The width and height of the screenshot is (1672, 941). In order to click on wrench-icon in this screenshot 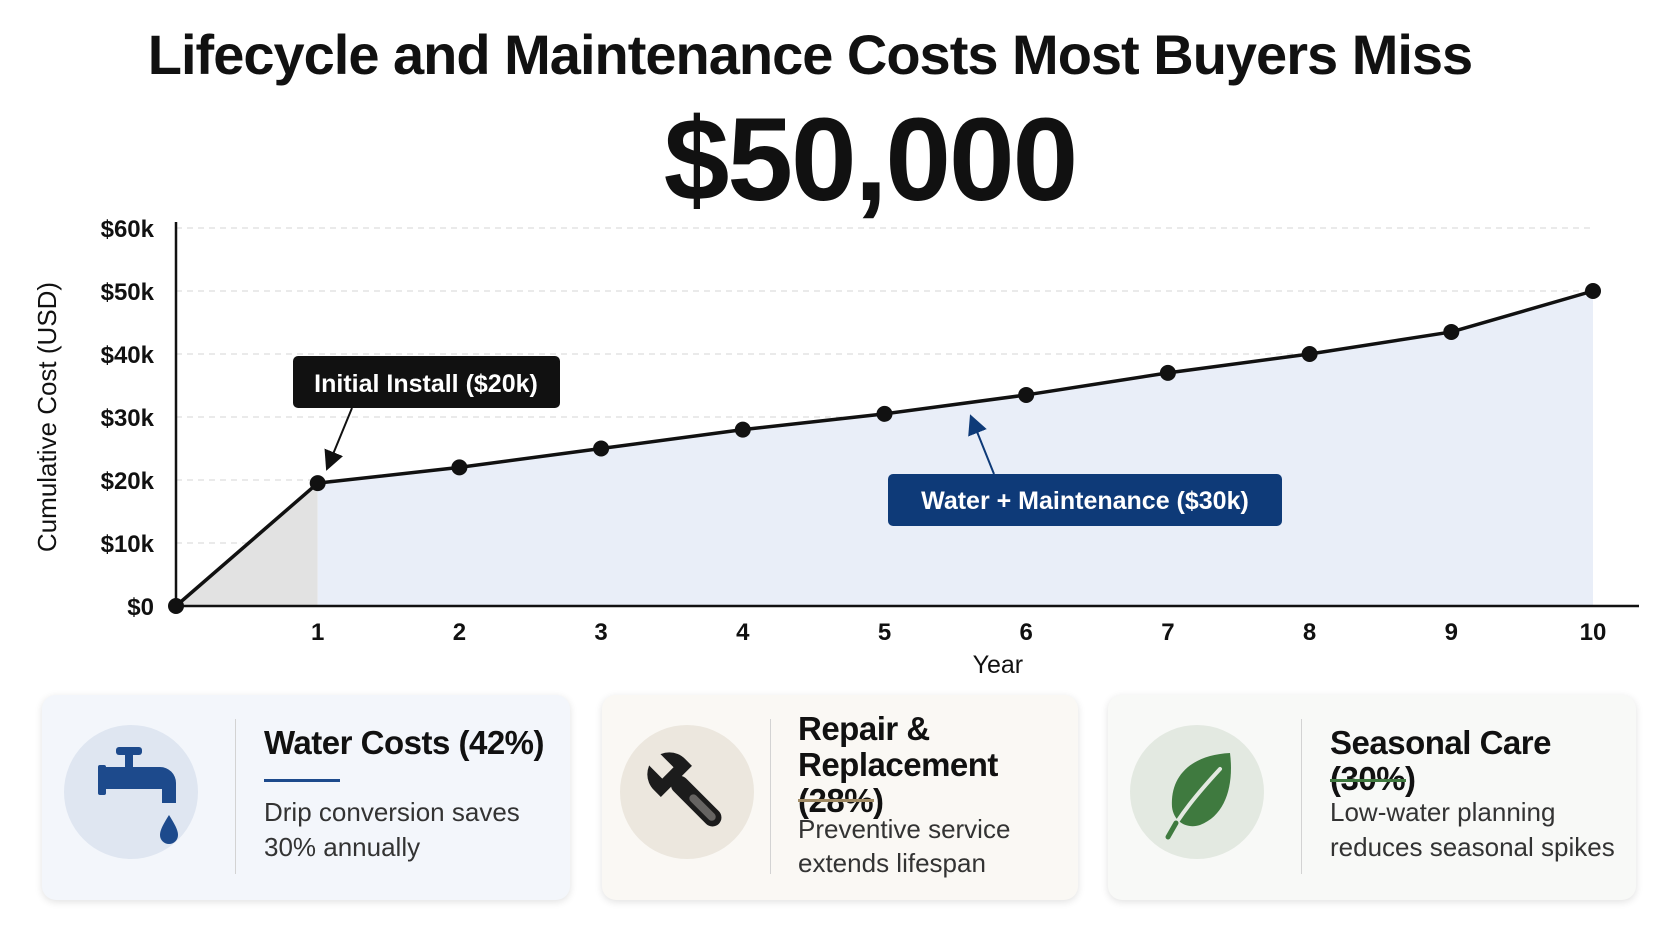, I will do `click(683, 788)`.